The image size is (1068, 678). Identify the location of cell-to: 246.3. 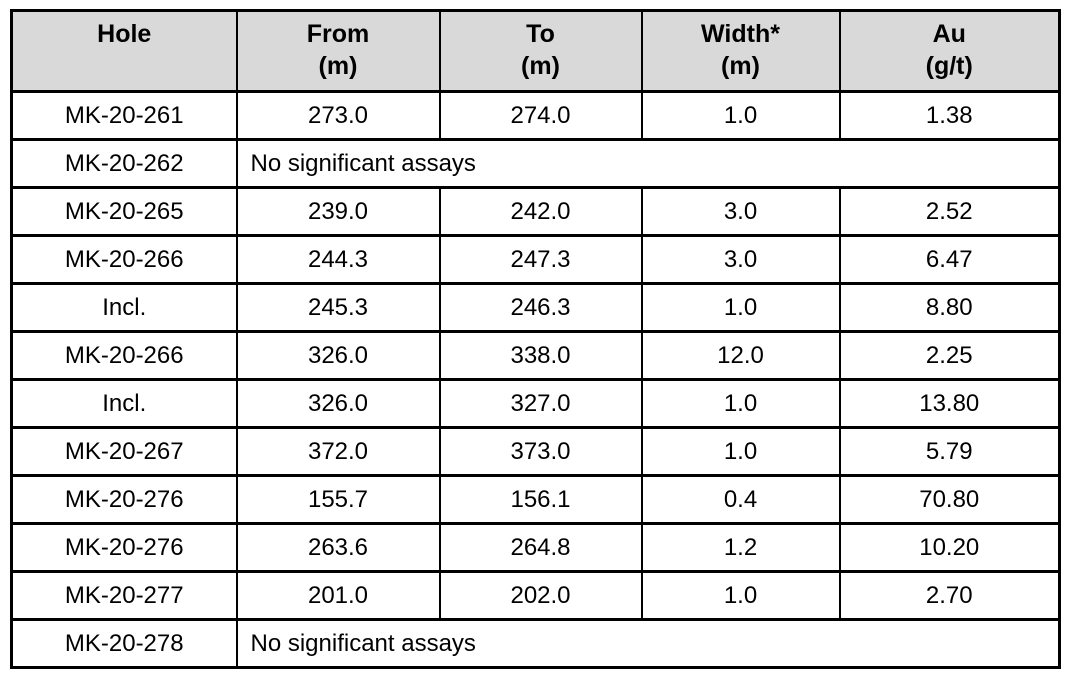
(540, 307).